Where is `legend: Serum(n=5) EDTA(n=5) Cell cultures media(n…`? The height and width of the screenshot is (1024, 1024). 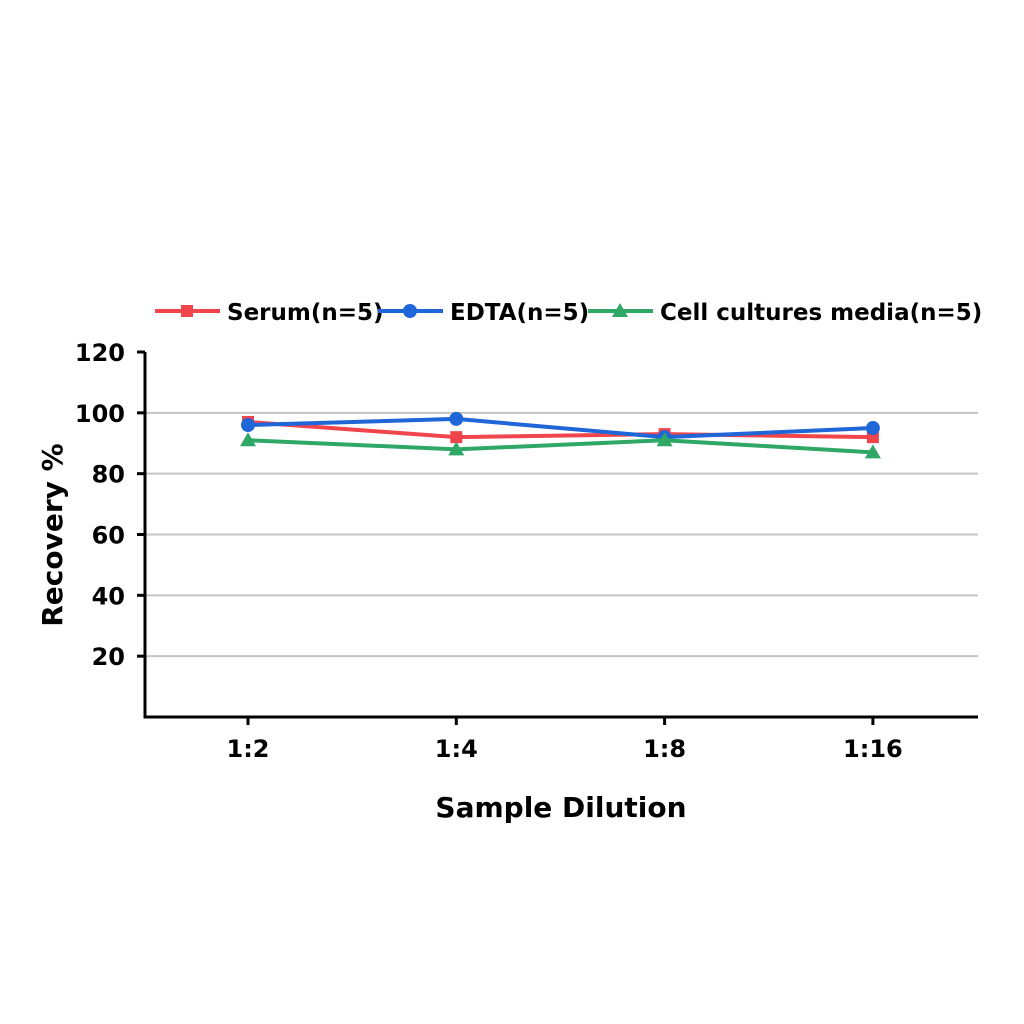
legend: Serum(n=5) EDTA(n=5) Cell cultures media(n… is located at coordinates (568, 313).